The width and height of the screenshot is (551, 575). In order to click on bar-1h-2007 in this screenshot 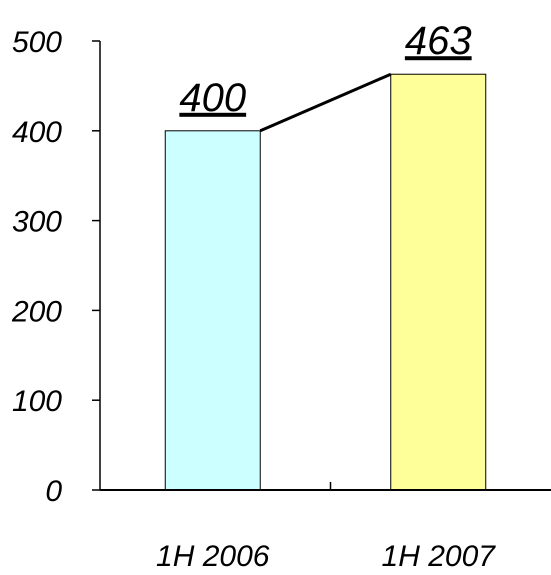, I will do `click(438, 282)`.